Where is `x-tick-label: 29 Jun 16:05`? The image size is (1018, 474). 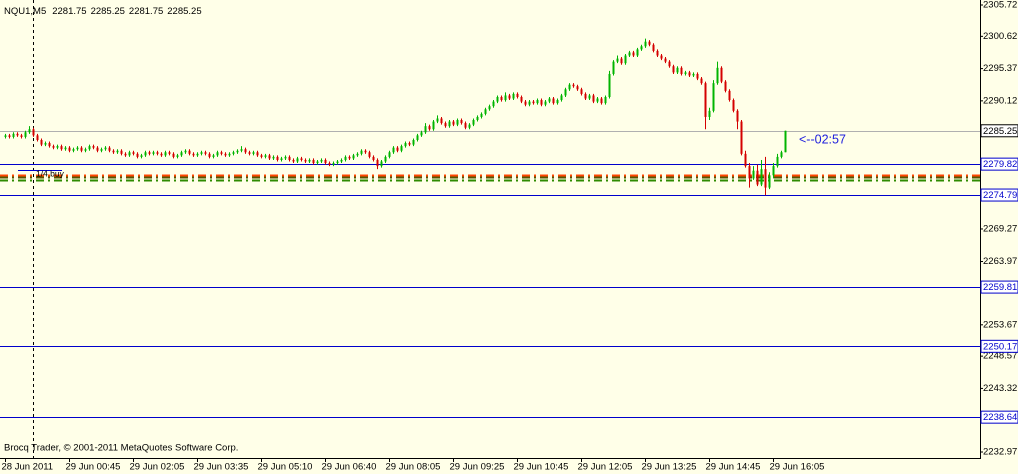
x-tick-label: 29 Jun 16:05 is located at coordinates (797, 467).